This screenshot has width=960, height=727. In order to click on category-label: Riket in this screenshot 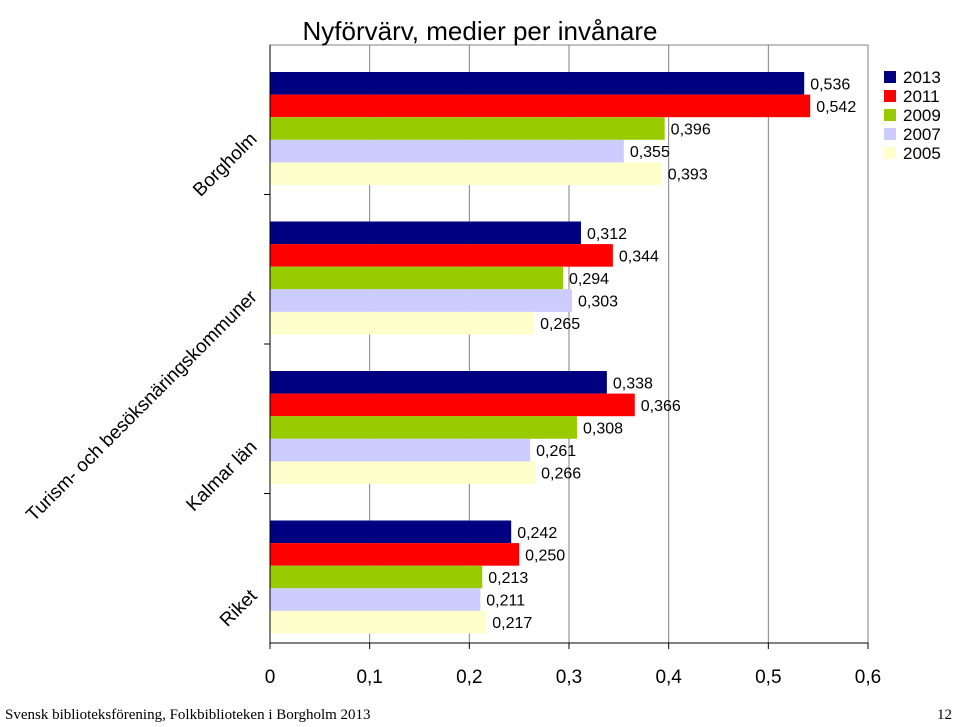, I will do `click(239, 608)`.